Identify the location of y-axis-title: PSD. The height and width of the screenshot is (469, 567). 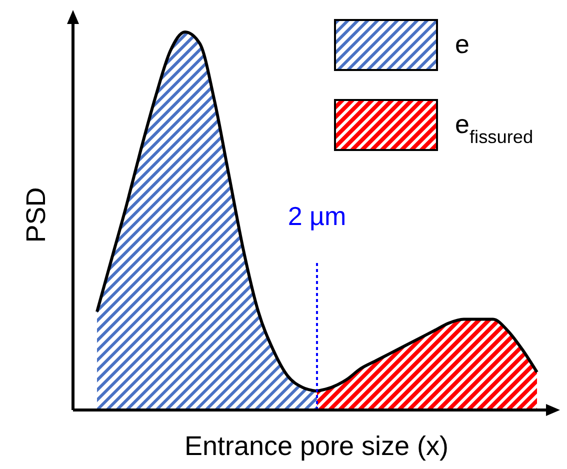
(36, 215).